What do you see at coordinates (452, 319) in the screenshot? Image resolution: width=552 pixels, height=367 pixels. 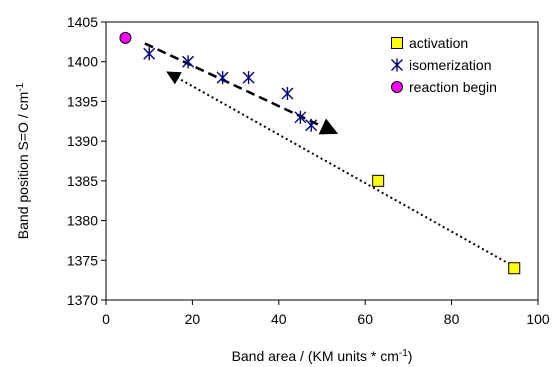 I see `x-tick-label: 80` at bounding box center [452, 319].